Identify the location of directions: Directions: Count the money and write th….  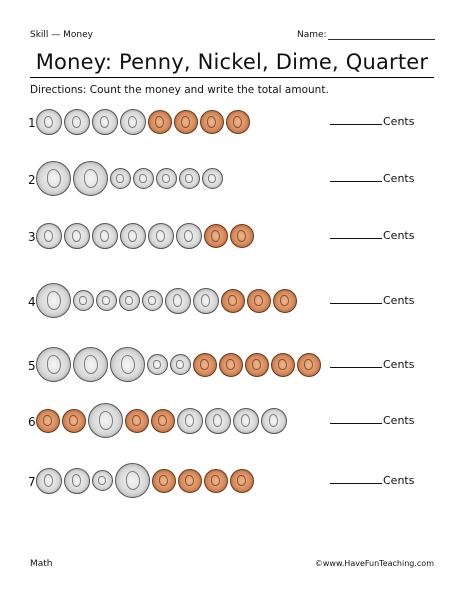
(179, 90).